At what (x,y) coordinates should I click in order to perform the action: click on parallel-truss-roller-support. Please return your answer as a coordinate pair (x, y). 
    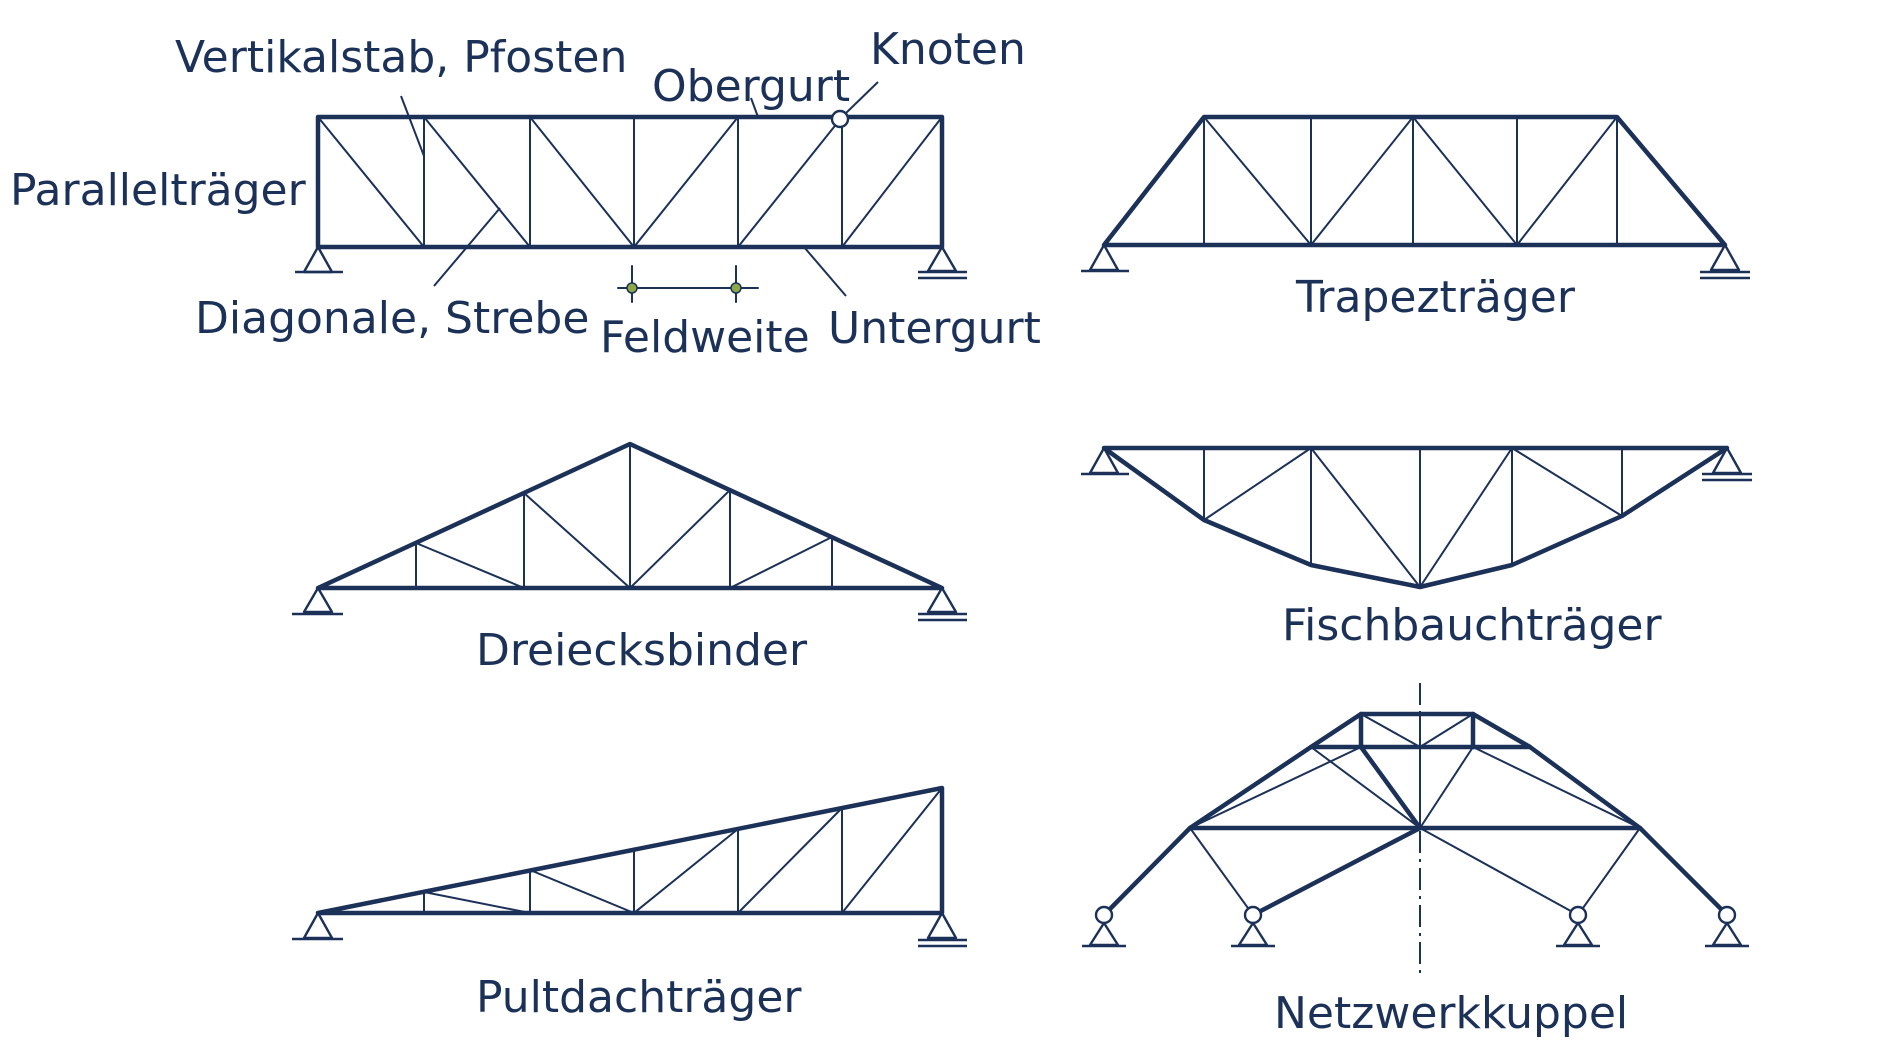
    Looking at the image, I should click on (942, 262).